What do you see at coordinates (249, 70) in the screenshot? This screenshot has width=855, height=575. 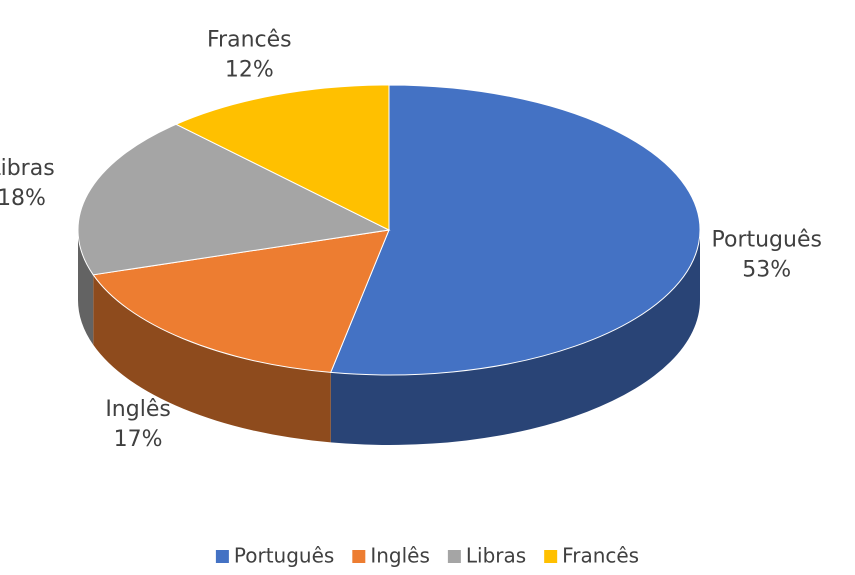 I see `data-label-value: 12%` at bounding box center [249, 70].